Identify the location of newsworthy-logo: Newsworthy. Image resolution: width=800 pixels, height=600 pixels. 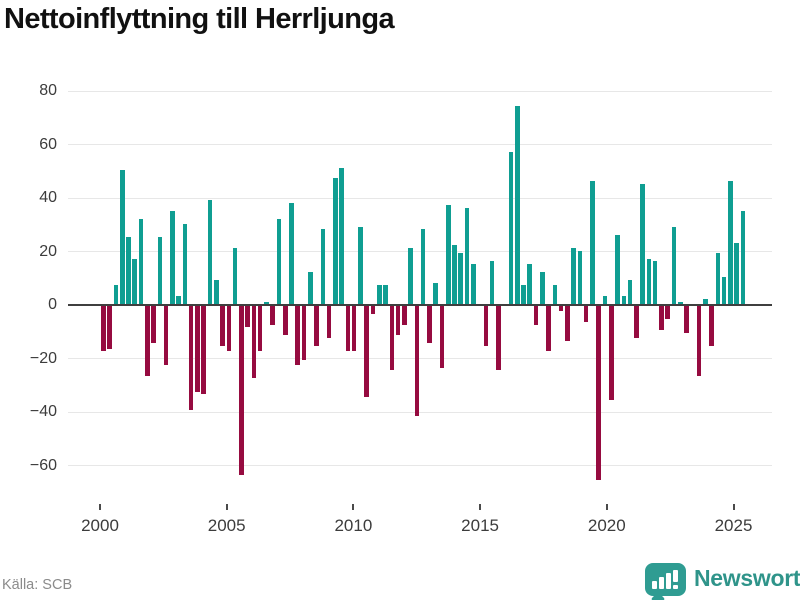
(721, 580).